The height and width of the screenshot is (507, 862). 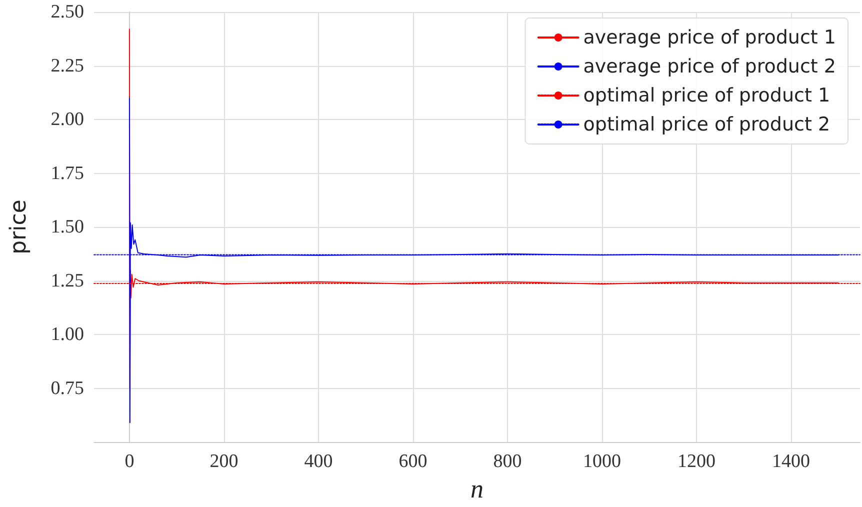 What do you see at coordinates (318, 461) in the screenshot?
I see `x-tick-label: 400` at bounding box center [318, 461].